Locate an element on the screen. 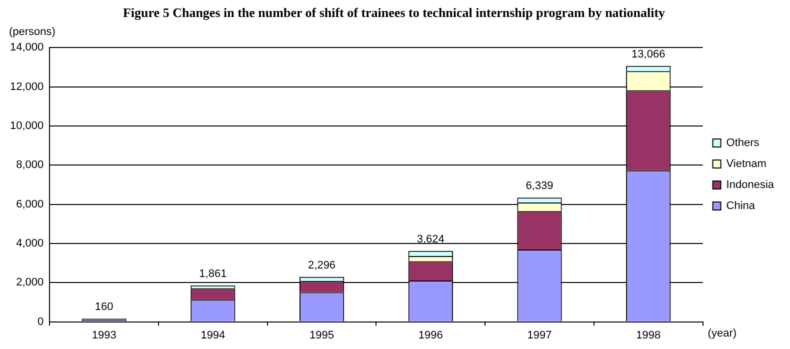 The height and width of the screenshot is (349, 790). x-axis-title: (year) is located at coordinates (722, 333).